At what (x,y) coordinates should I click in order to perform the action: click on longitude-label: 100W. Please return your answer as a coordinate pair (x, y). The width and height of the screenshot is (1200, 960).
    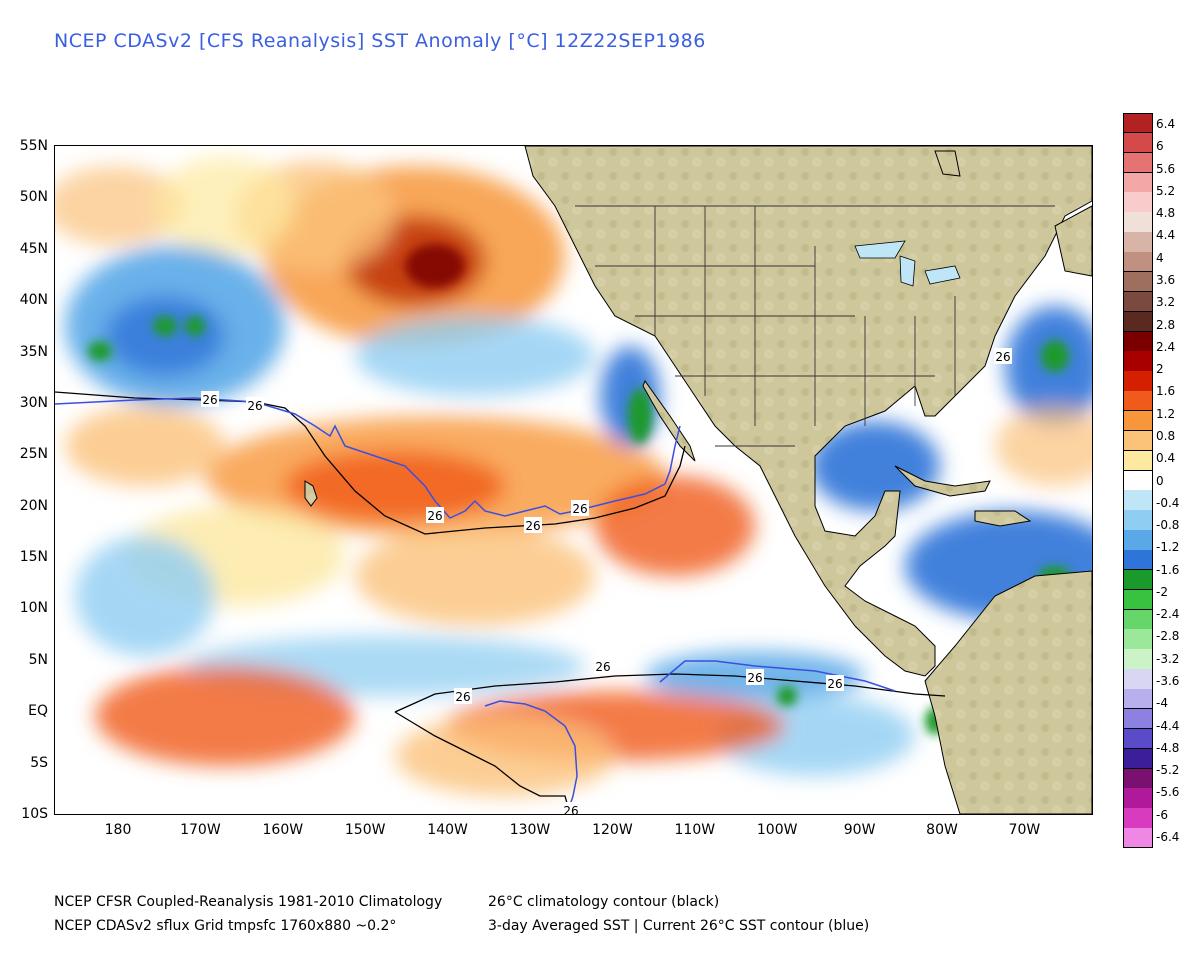
    Looking at the image, I should click on (777, 830).